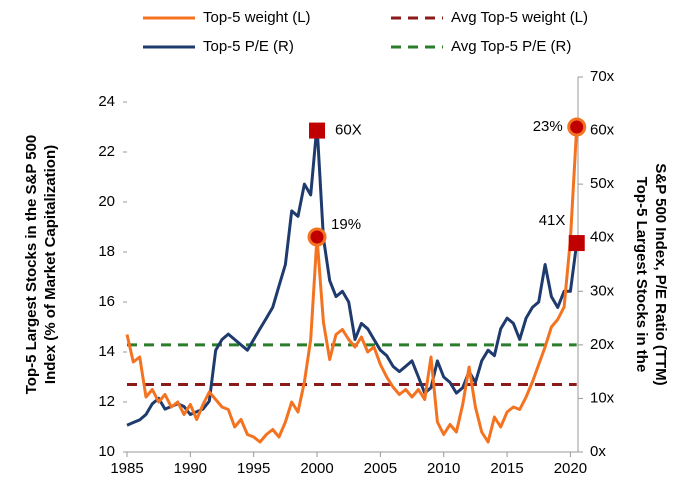 The height and width of the screenshot is (482, 676). I want to click on y-axis-title: Top-5 Largest Stocks in the S&P 500, so click(31, 265).